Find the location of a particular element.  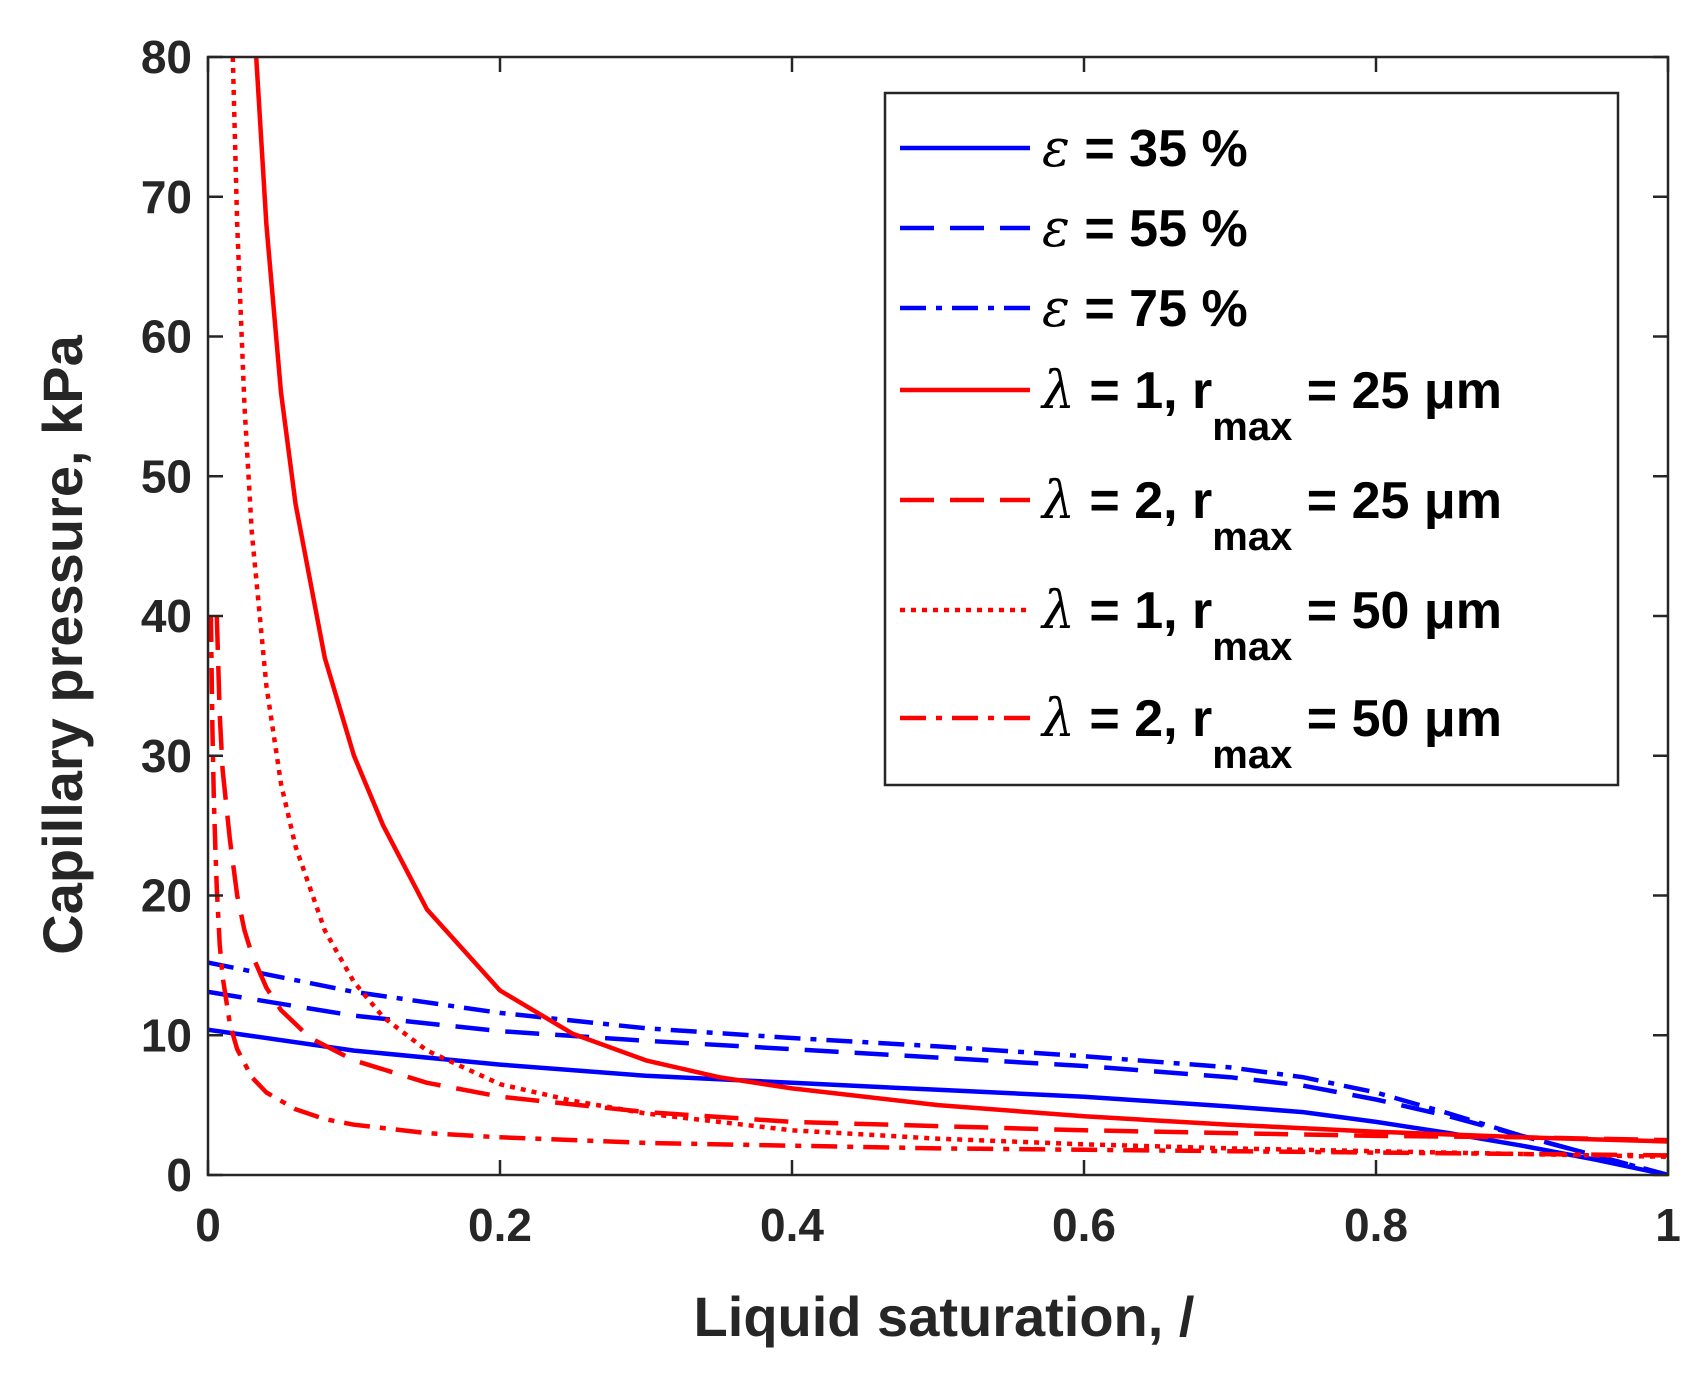

legend-label: λ = 2, rmax = 50 μm is located at coordinates (1271, 733).